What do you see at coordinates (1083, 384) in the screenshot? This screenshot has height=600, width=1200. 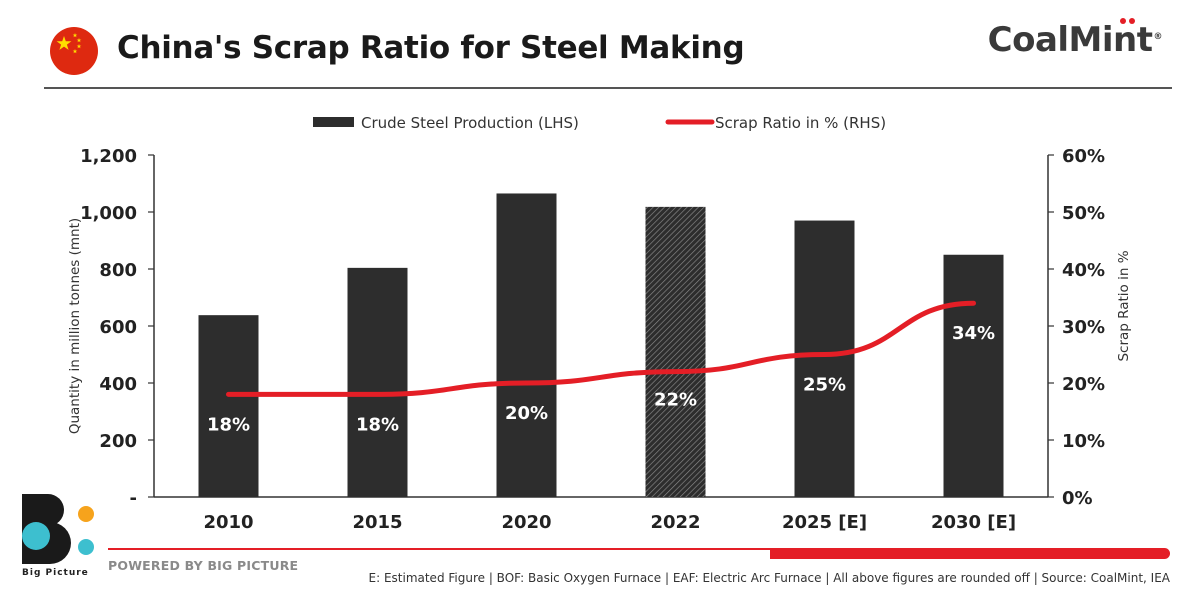 I see `y2-tick-label: 20%` at bounding box center [1083, 384].